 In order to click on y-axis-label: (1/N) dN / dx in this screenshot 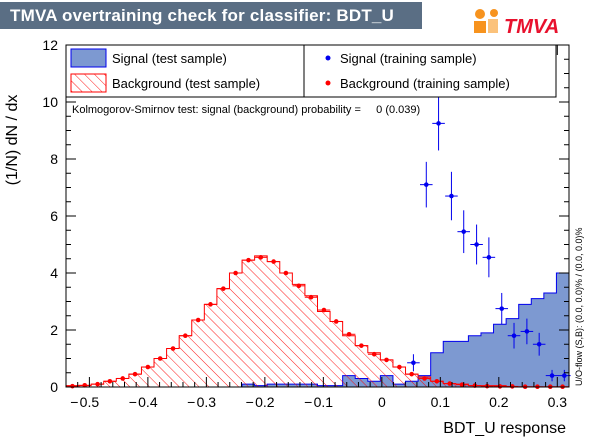, I will do `click(12, 140)`.